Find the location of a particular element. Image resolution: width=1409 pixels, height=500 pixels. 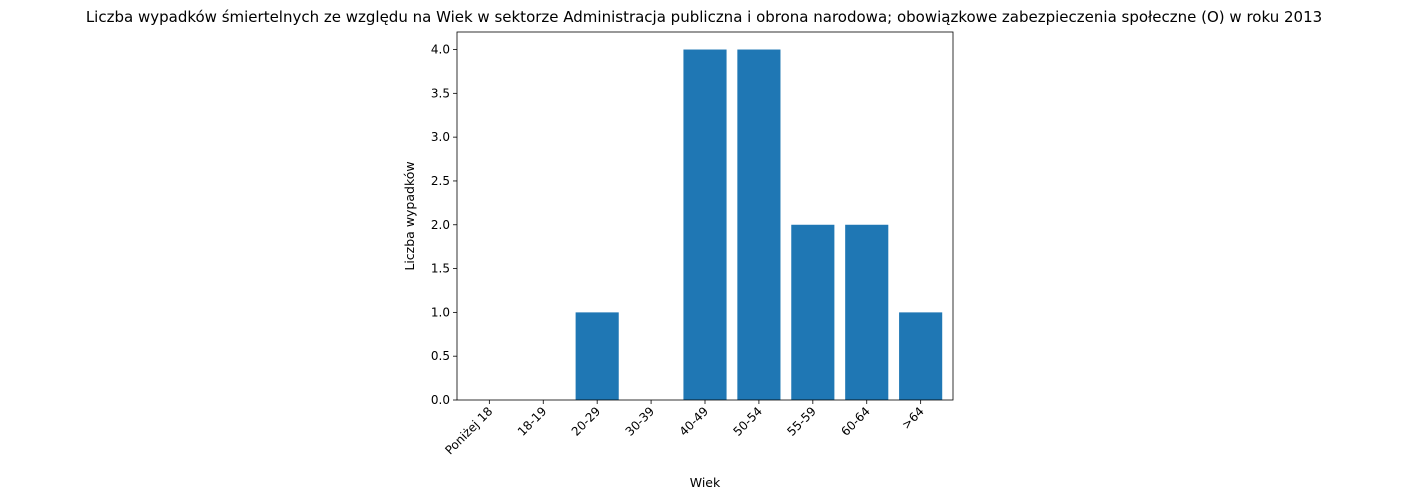

y-tick-label: 2.5 is located at coordinates (440, 181).